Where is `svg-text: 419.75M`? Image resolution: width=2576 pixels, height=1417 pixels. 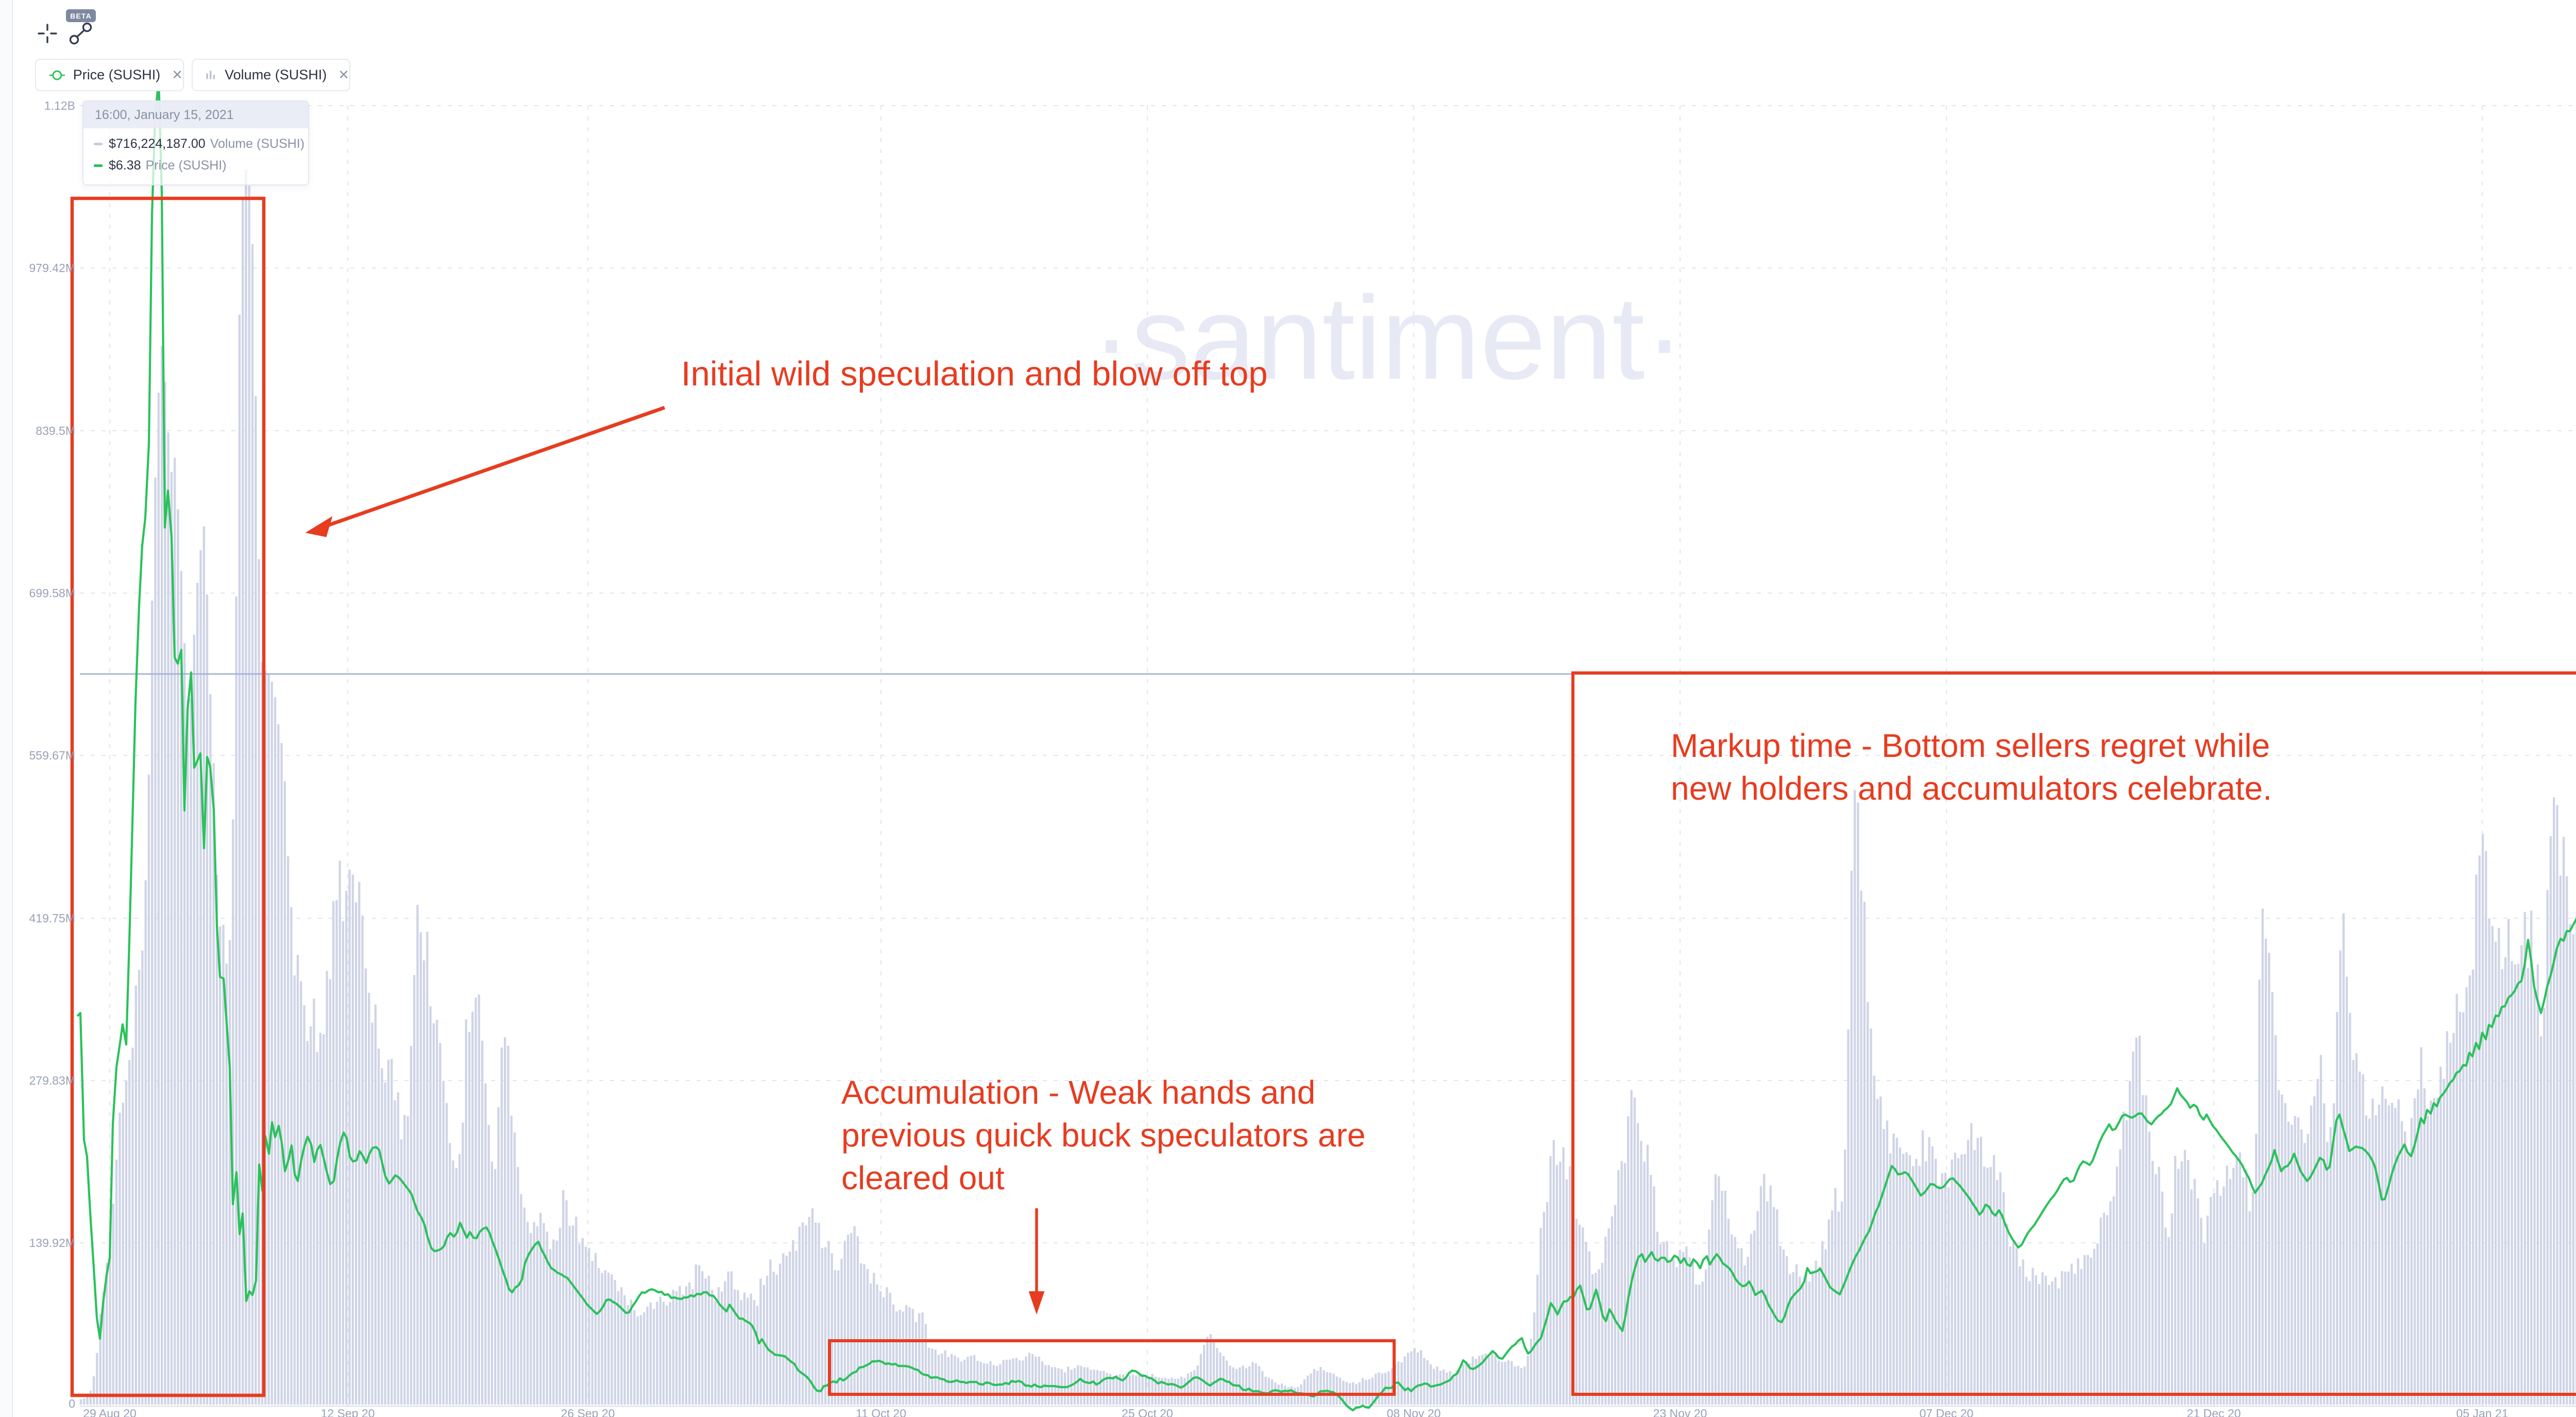
svg-text: 419.75M is located at coordinates (52, 919).